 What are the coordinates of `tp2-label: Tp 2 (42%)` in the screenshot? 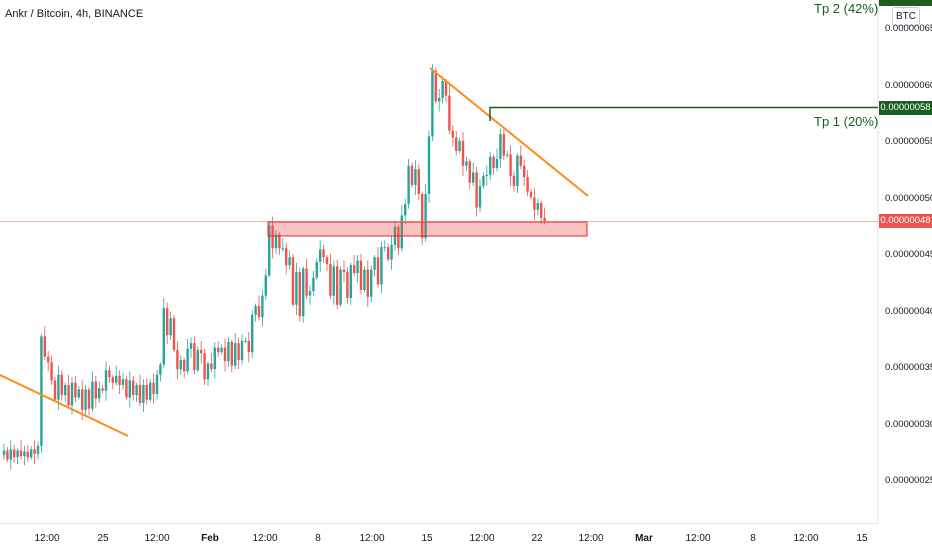 It's located at (846, 8).